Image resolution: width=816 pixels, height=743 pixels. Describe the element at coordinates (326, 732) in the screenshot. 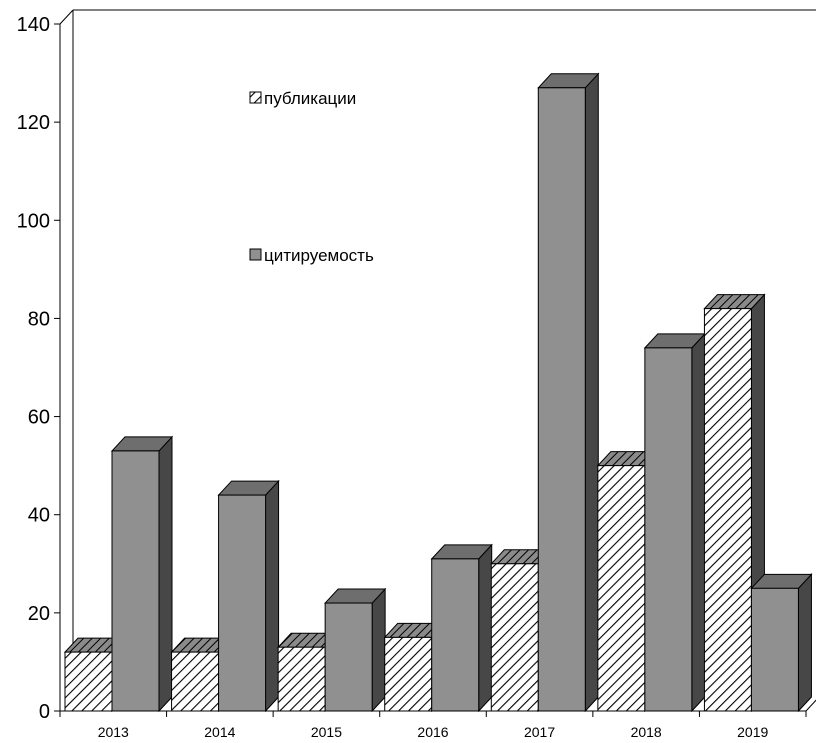

I see `x-tick-label: 2015` at that location.